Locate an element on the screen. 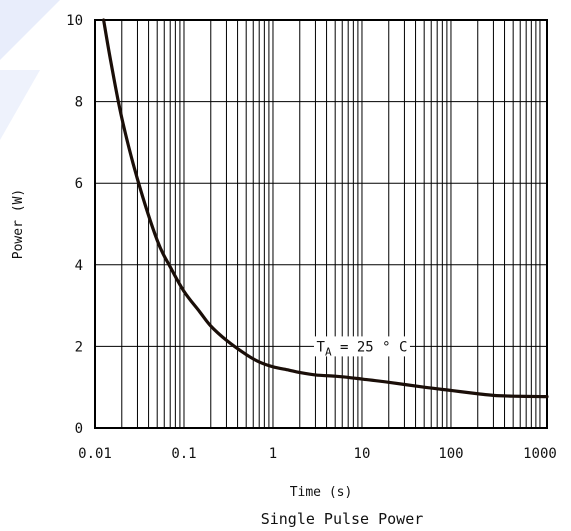  y-tick-label: 10 is located at coordinates (74, 21).